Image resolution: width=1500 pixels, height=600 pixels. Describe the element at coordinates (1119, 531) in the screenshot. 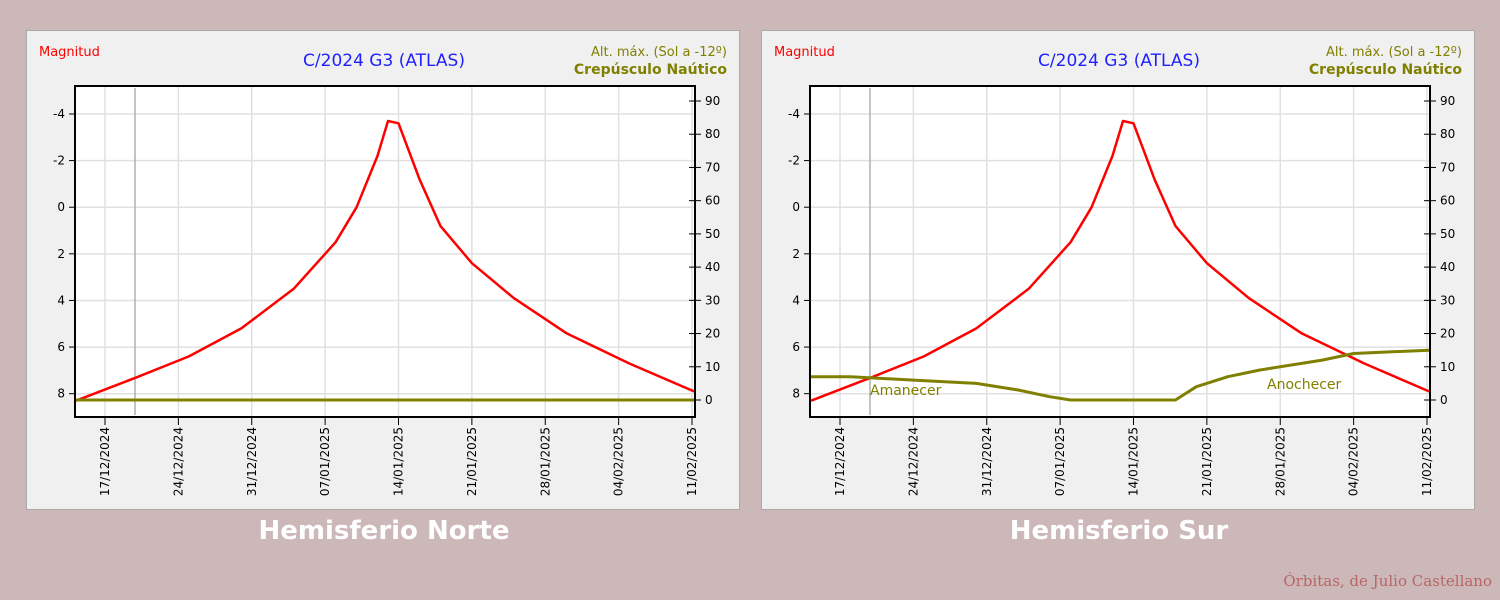

I see `caption-south: Hemisferio Sur` at that location.